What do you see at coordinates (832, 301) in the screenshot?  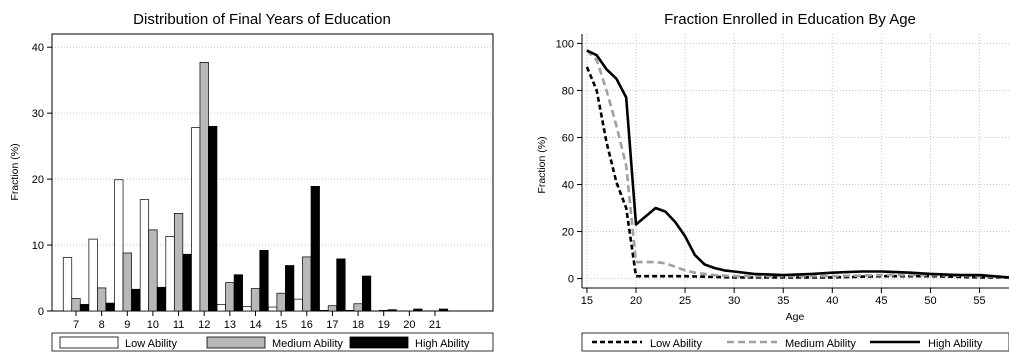 I see `line-x-tick-label: 40` at bounding box center [832, 301].